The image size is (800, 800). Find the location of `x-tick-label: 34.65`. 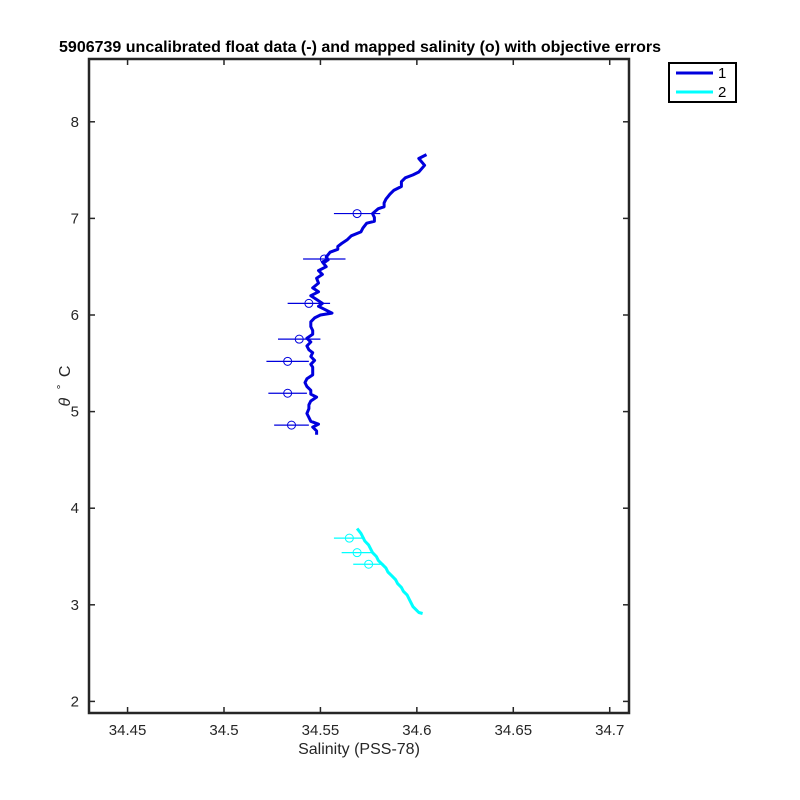

x-tick-label: 34.65 is located at coordinates (514, 730).